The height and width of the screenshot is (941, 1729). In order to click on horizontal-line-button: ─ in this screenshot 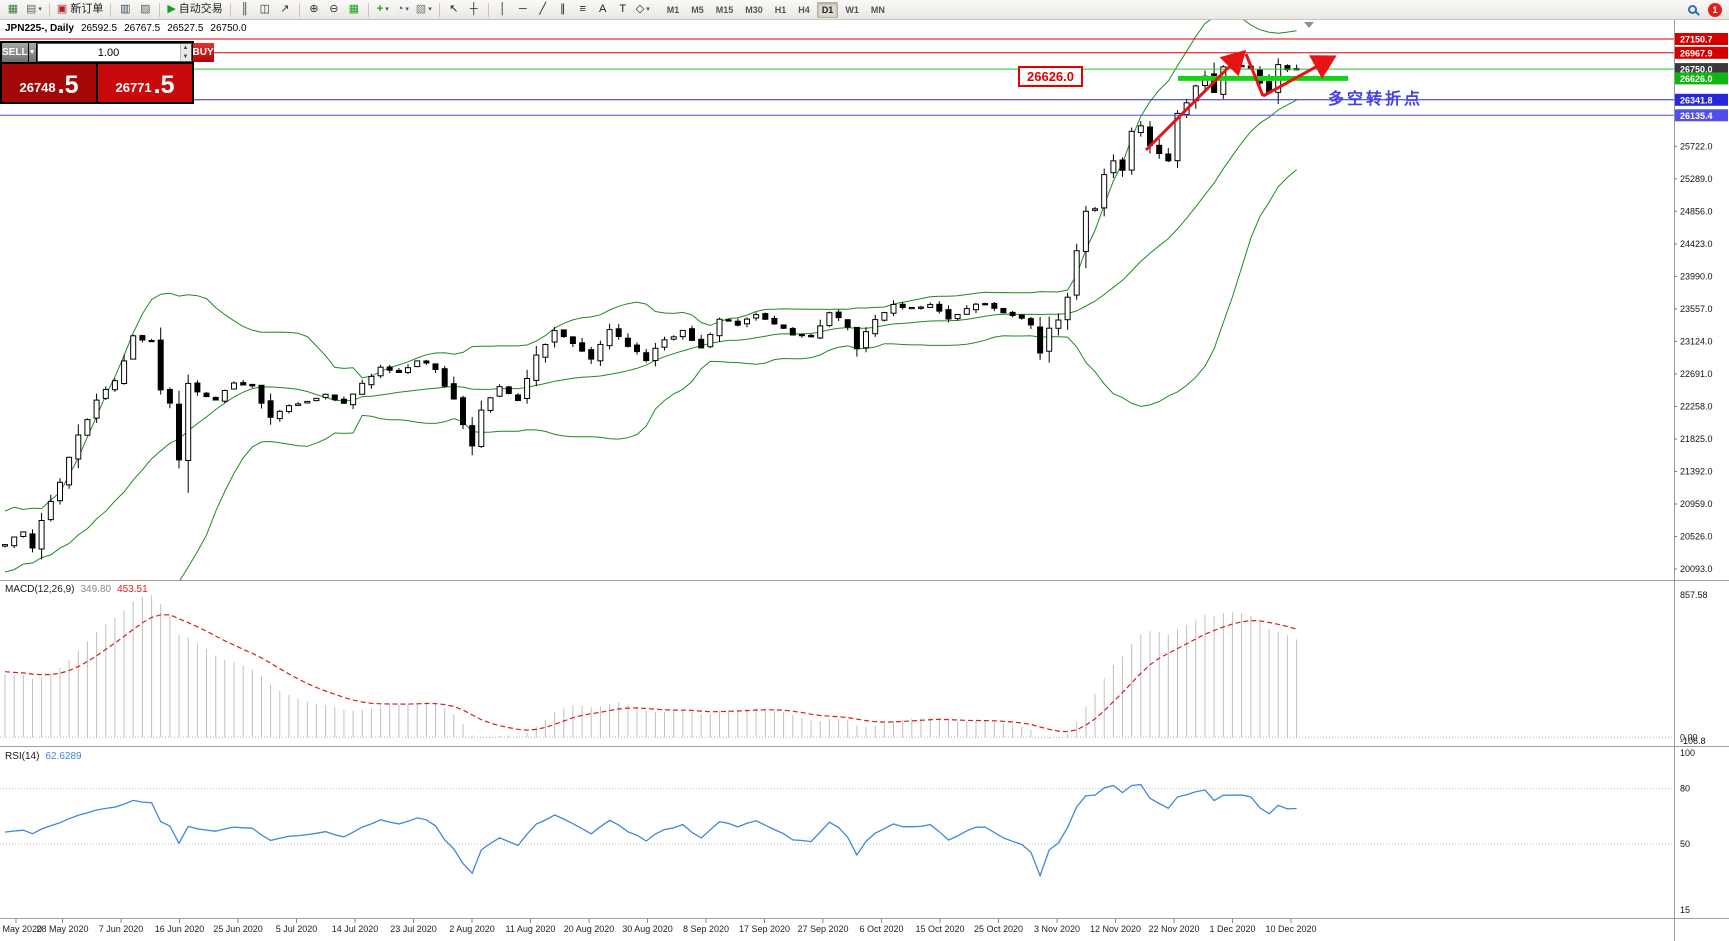, I will do `click(523, 9)`.